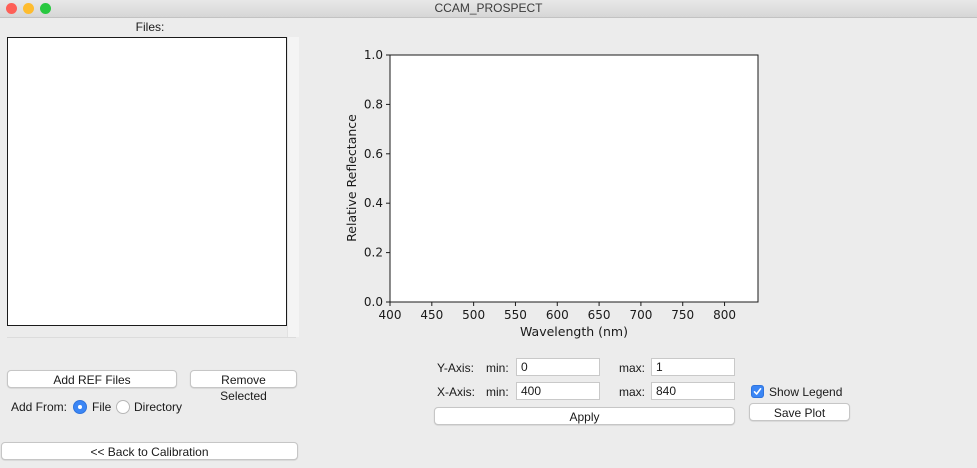  I want to click on remove-selected-button: Remove Selected, so click(243, 386).